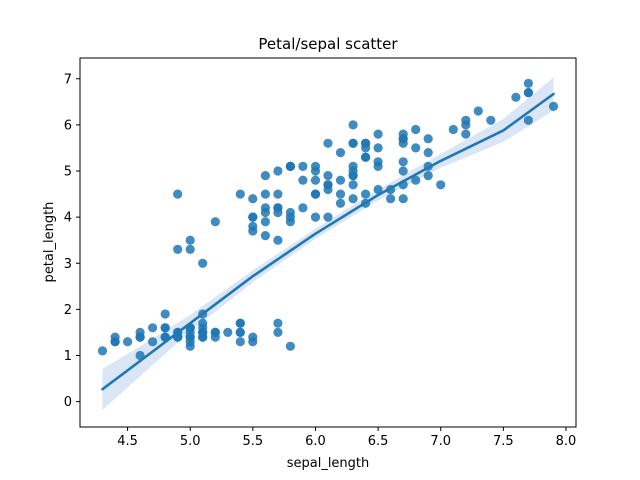 Image resolution: width=640 pixels, height=480 pixels. What do you see at coordinates (315, 441) in the screenshot?
I see `x-tick-label: 6.0` at bounding box center [315, 441].